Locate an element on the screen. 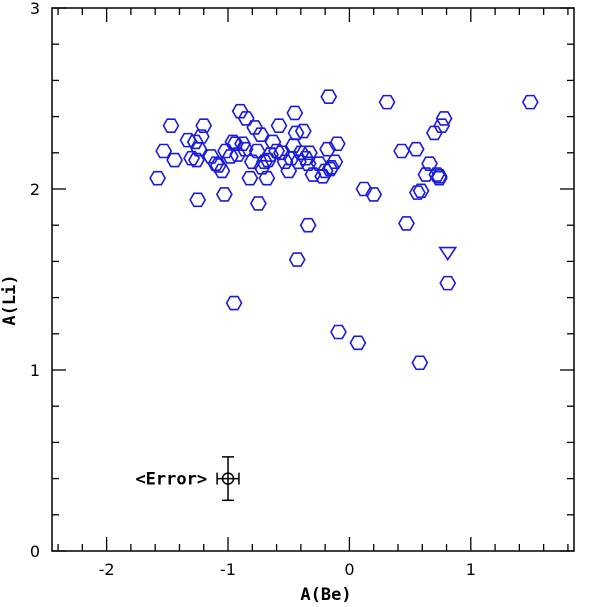 The image size is (600, 607). y-tick-label: 2 is located at coordinates (35, 189).